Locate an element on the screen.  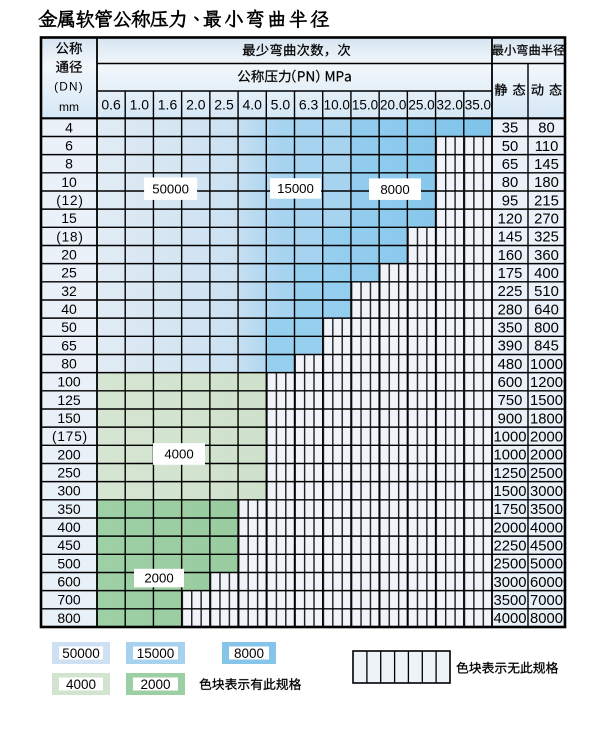
svg-text: 640 is located at coordinates (546, 310).